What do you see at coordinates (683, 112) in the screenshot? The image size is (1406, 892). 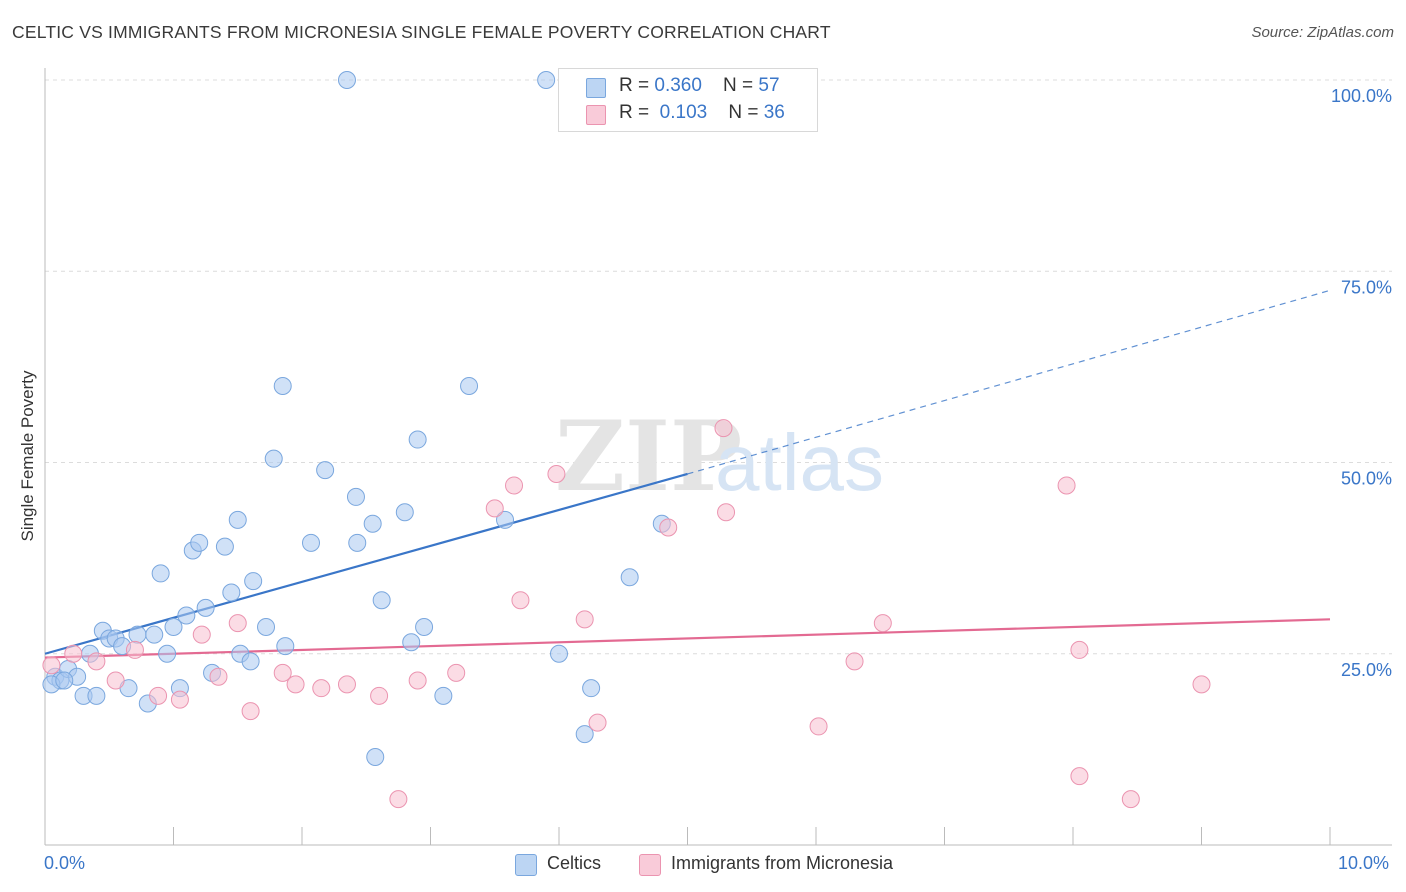 I see `legend-r-value: 0.103` at bounding box center [683, 112].